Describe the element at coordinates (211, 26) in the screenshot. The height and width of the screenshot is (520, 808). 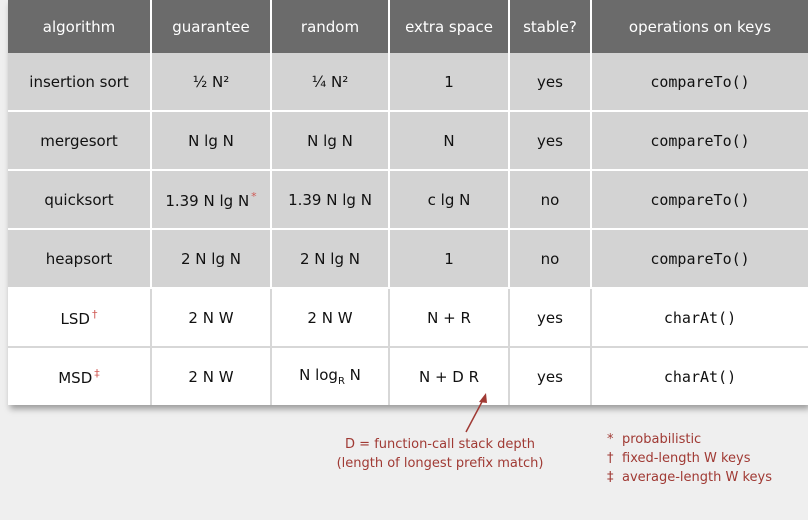
I see `header-guarantee: guarantee` at that location.